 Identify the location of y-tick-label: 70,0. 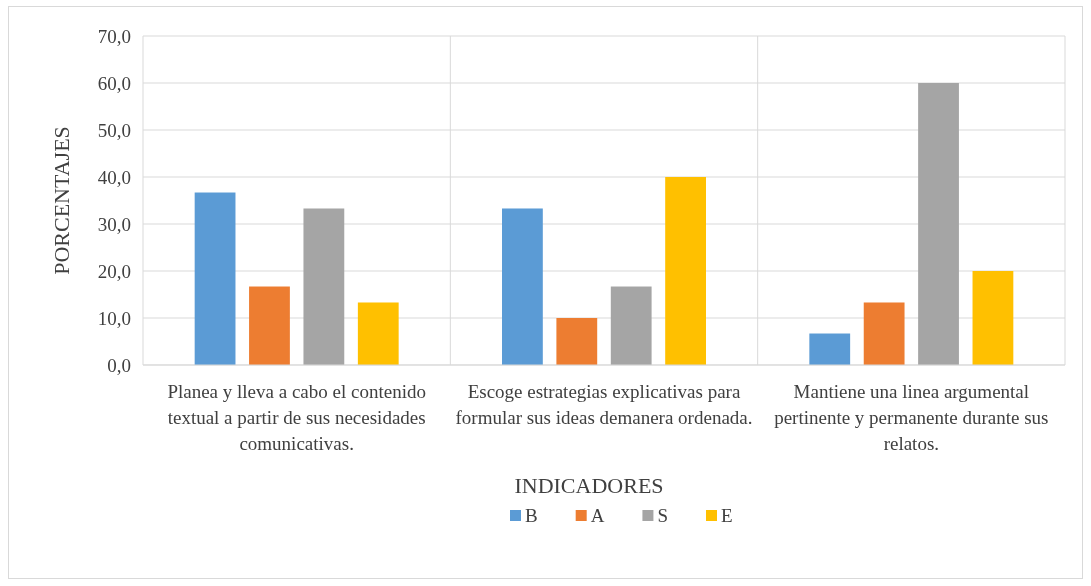
(114, 36).